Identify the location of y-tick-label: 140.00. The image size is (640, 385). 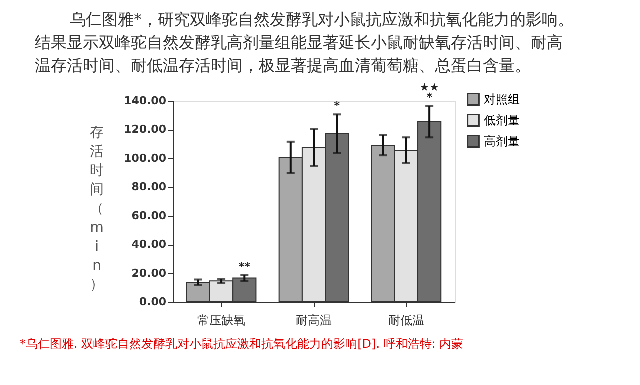
(145, 101).